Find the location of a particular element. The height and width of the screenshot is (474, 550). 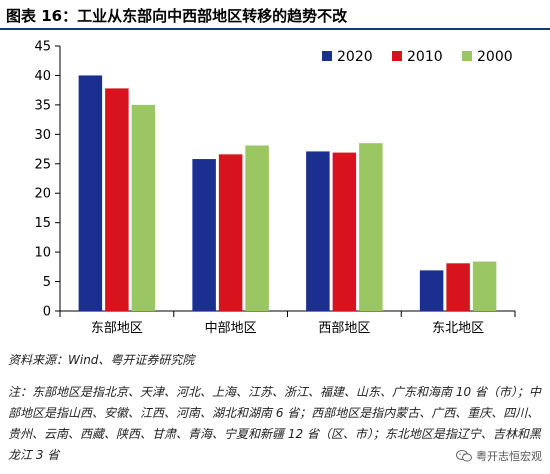

chart-title: 图表 16：工业从东部向中西部地区转移的趋势不改 is located at coordinates (177, 16).